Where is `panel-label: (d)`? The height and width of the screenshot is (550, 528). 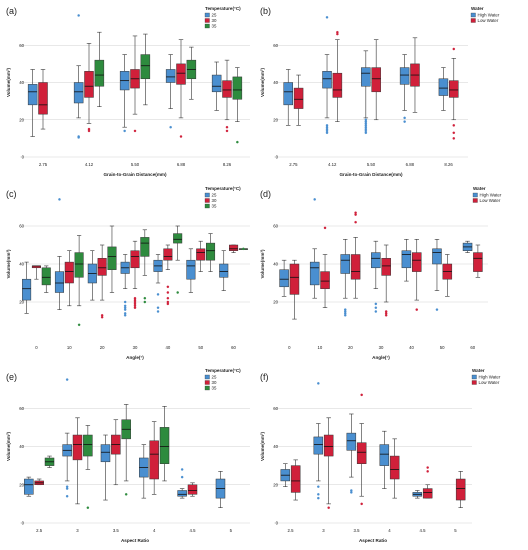
panel-label: (d) is located at coordinates (265, 194).